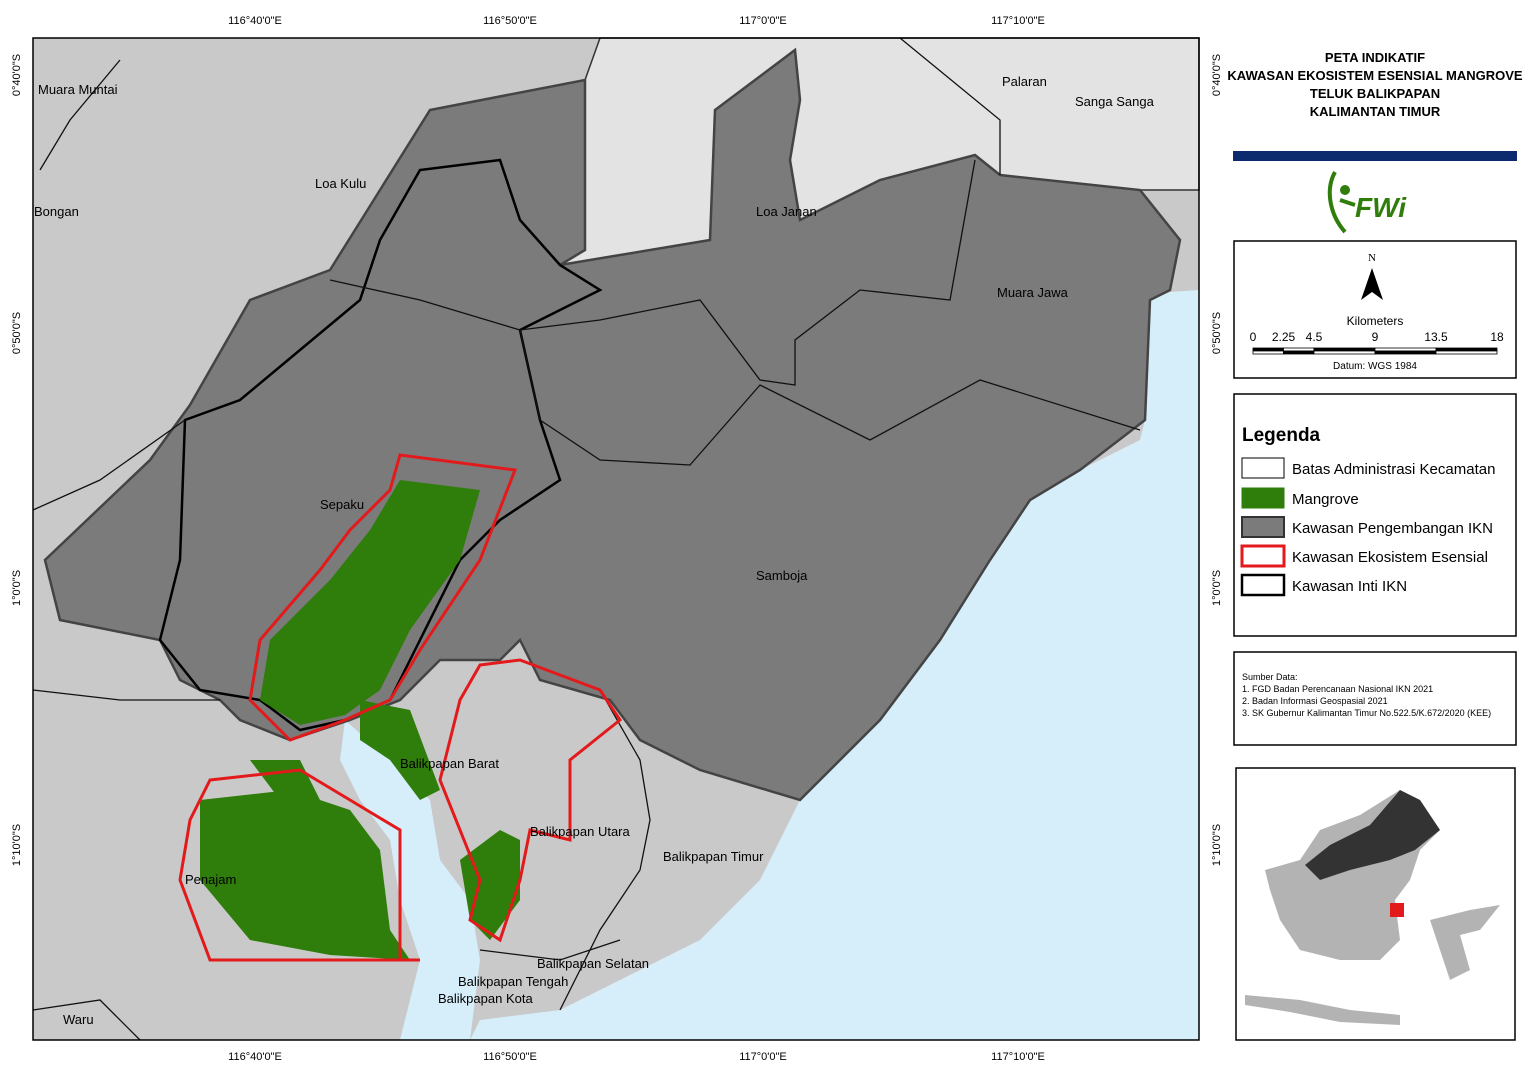 This screenshot has width=1536, height=1091. I want to click on inset-malaysia, so click(1372, 835).